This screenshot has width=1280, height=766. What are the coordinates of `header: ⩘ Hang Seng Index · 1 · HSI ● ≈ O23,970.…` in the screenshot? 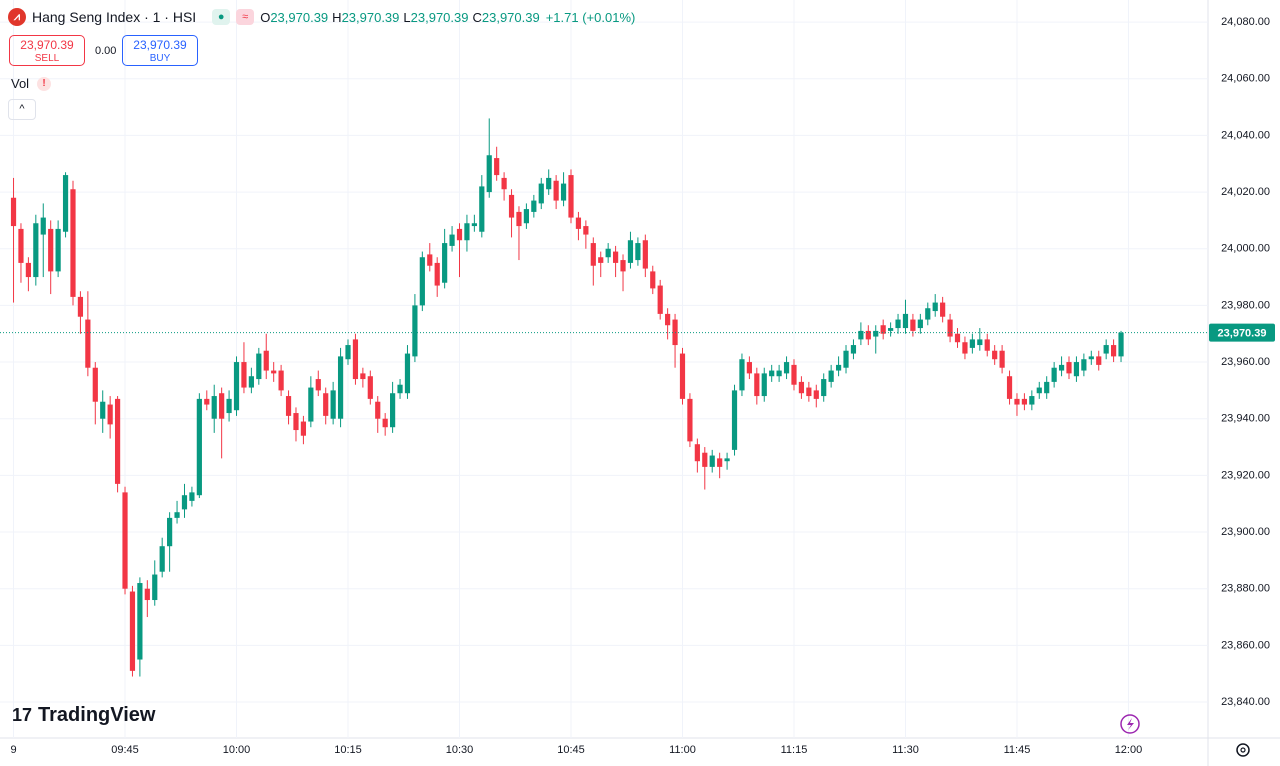 It's located at (321, 17).